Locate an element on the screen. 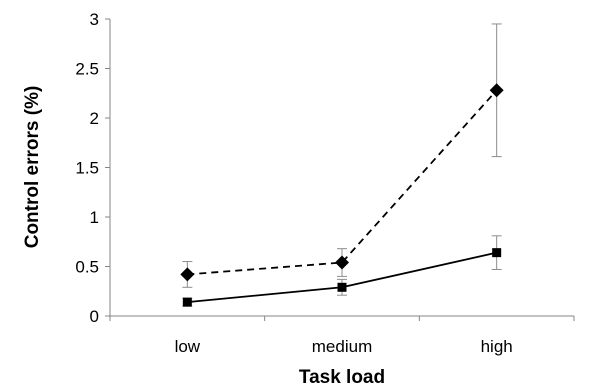 This screenshot has width=595, height=389. y-tick-label: 2.5 is located at coordinates (87, 69).